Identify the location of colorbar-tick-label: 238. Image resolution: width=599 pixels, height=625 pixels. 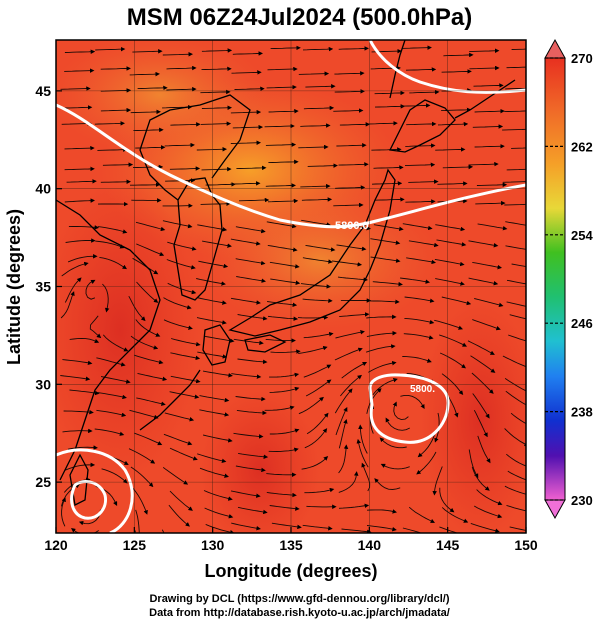
(582, 412).